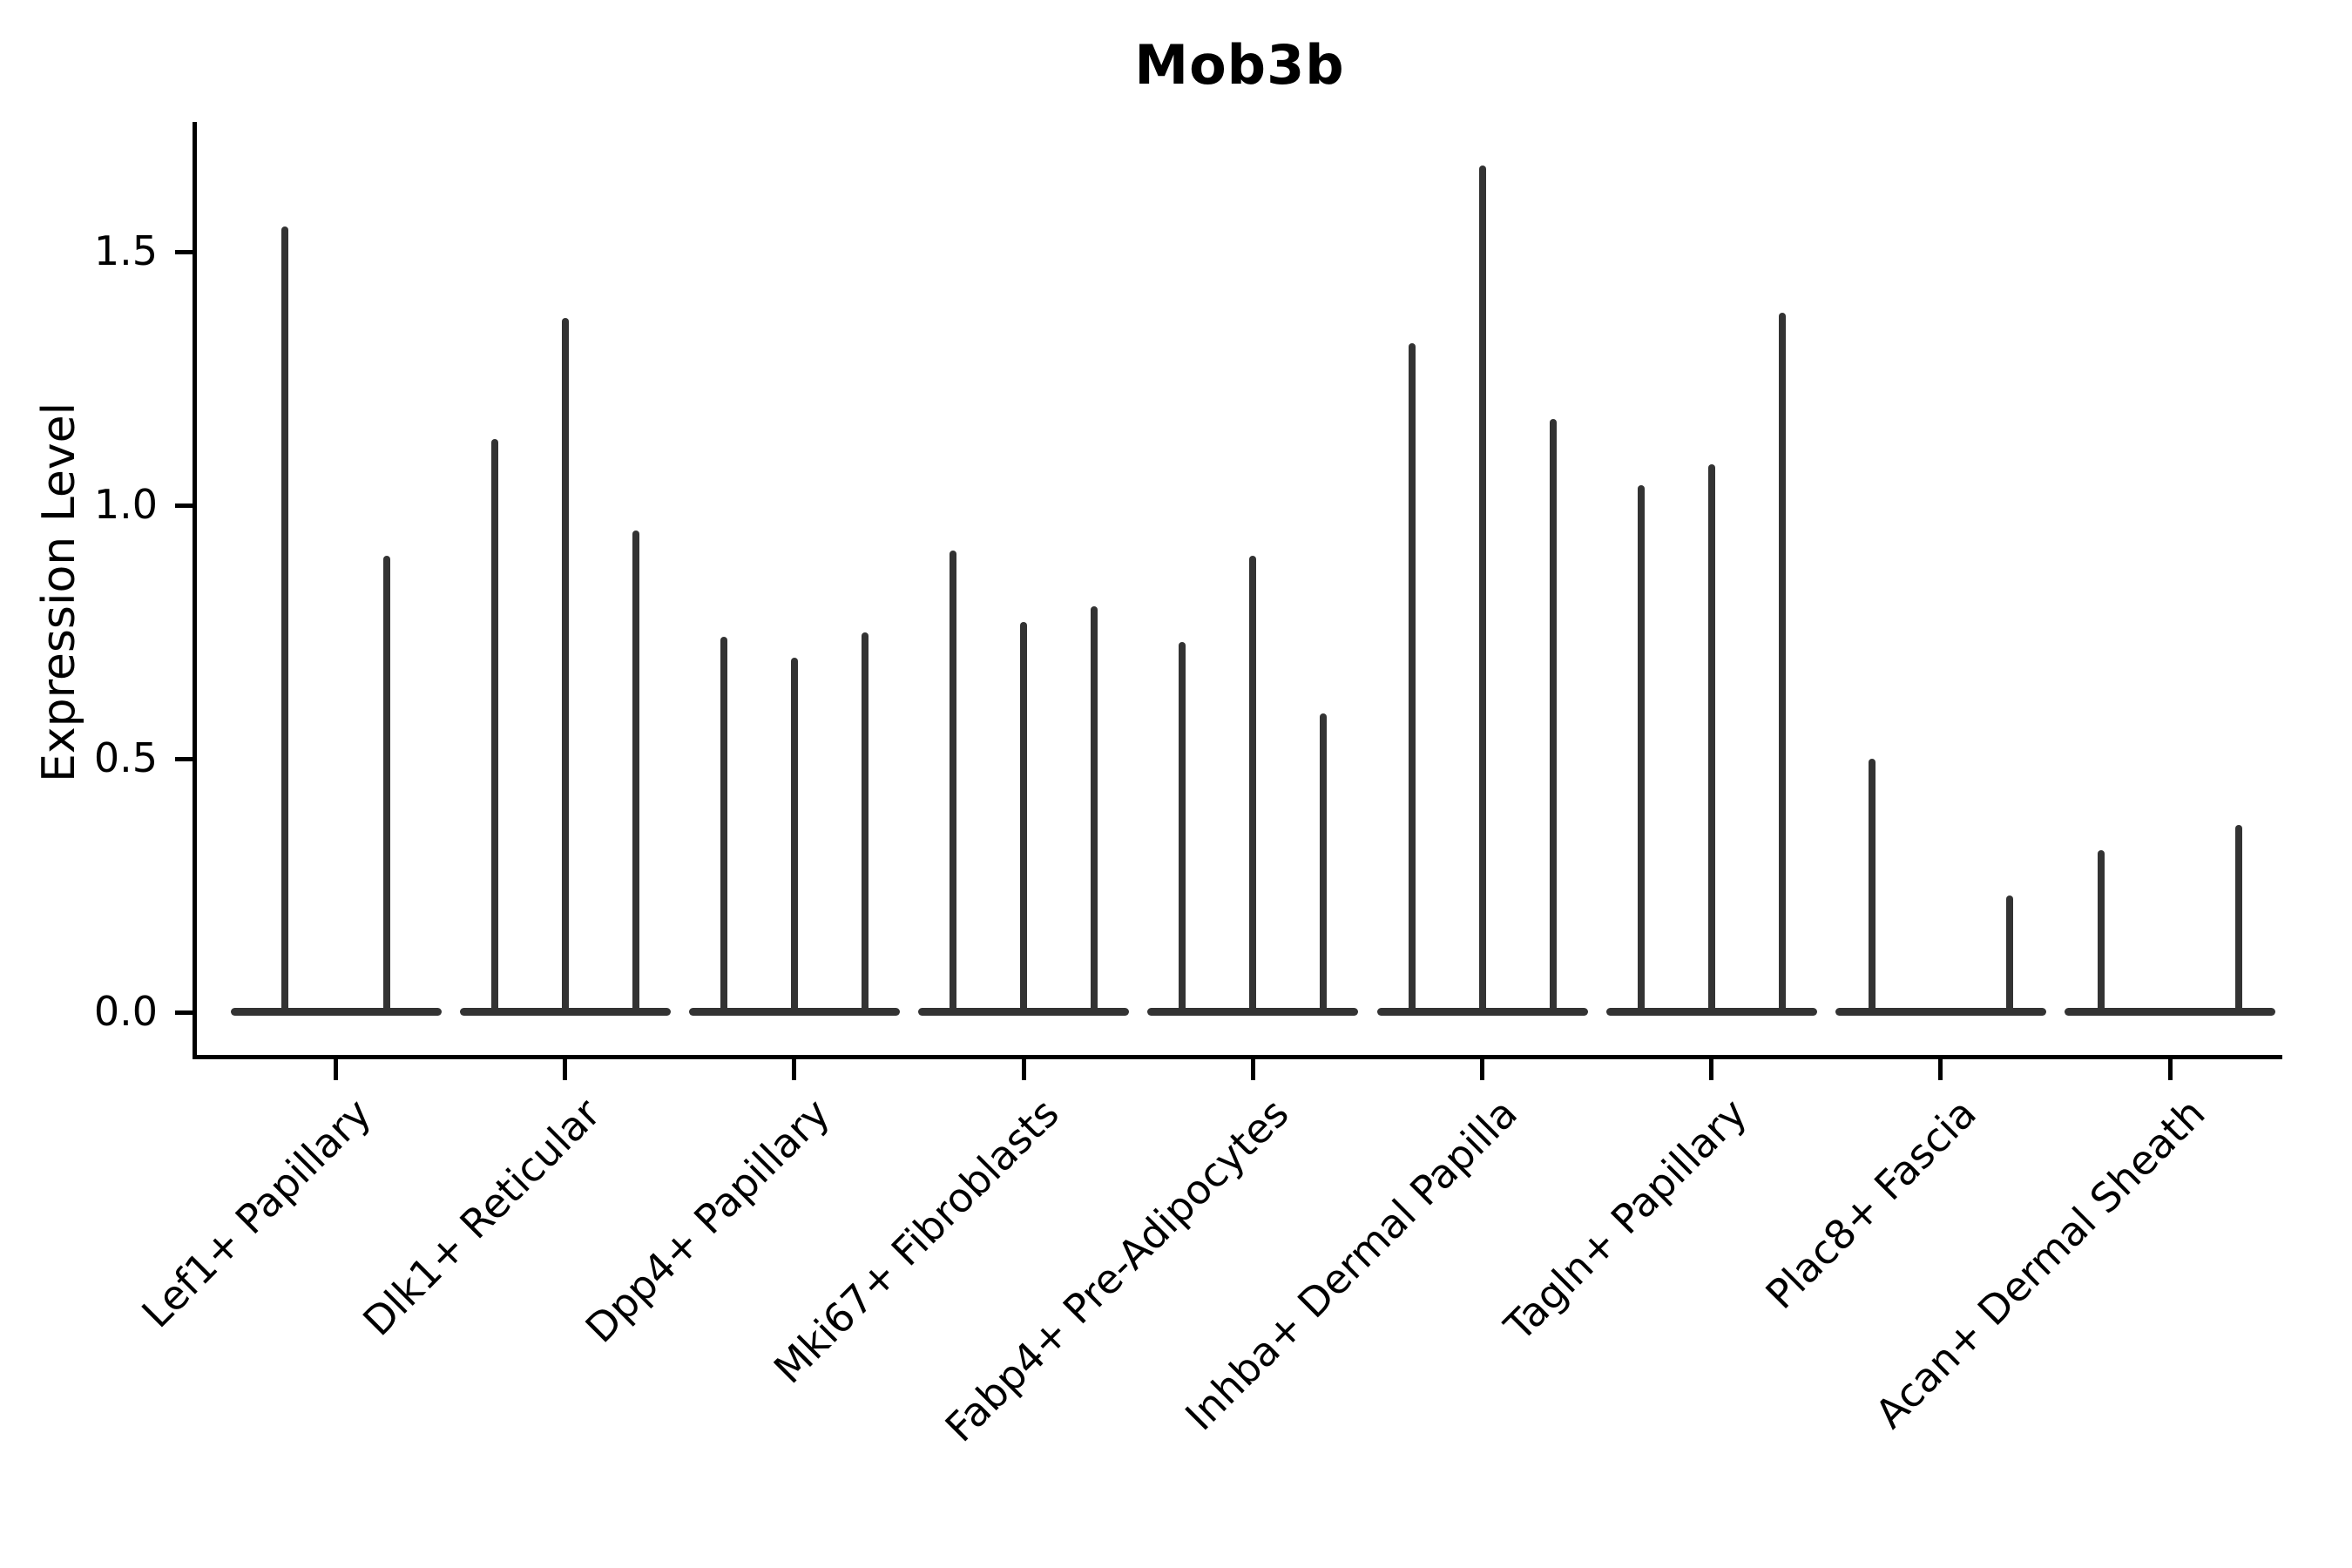 The width and height of the screenshot is (2352, 1568). What do you see at coordinates (125, 250) in the screenshot?
I see `y-tick-label: 1.5` at bounding box center [125, 250].